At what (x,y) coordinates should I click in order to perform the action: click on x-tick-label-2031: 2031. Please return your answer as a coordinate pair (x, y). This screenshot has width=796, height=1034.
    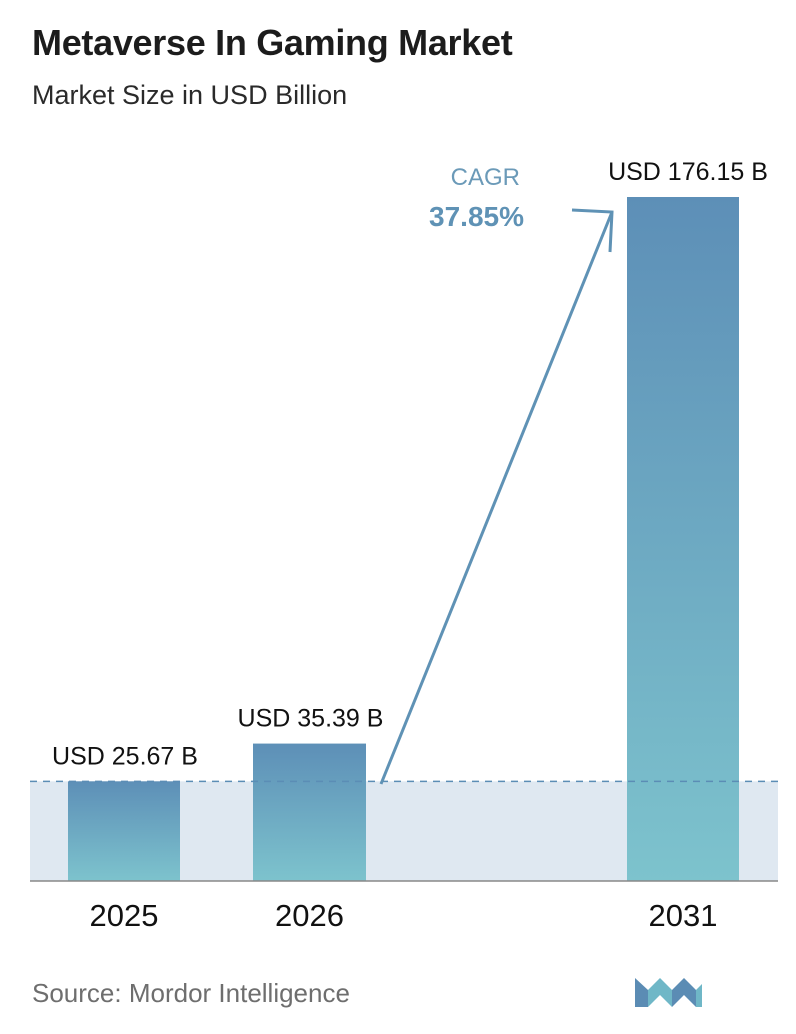
    Looking at the image, I should click on (683, 915).